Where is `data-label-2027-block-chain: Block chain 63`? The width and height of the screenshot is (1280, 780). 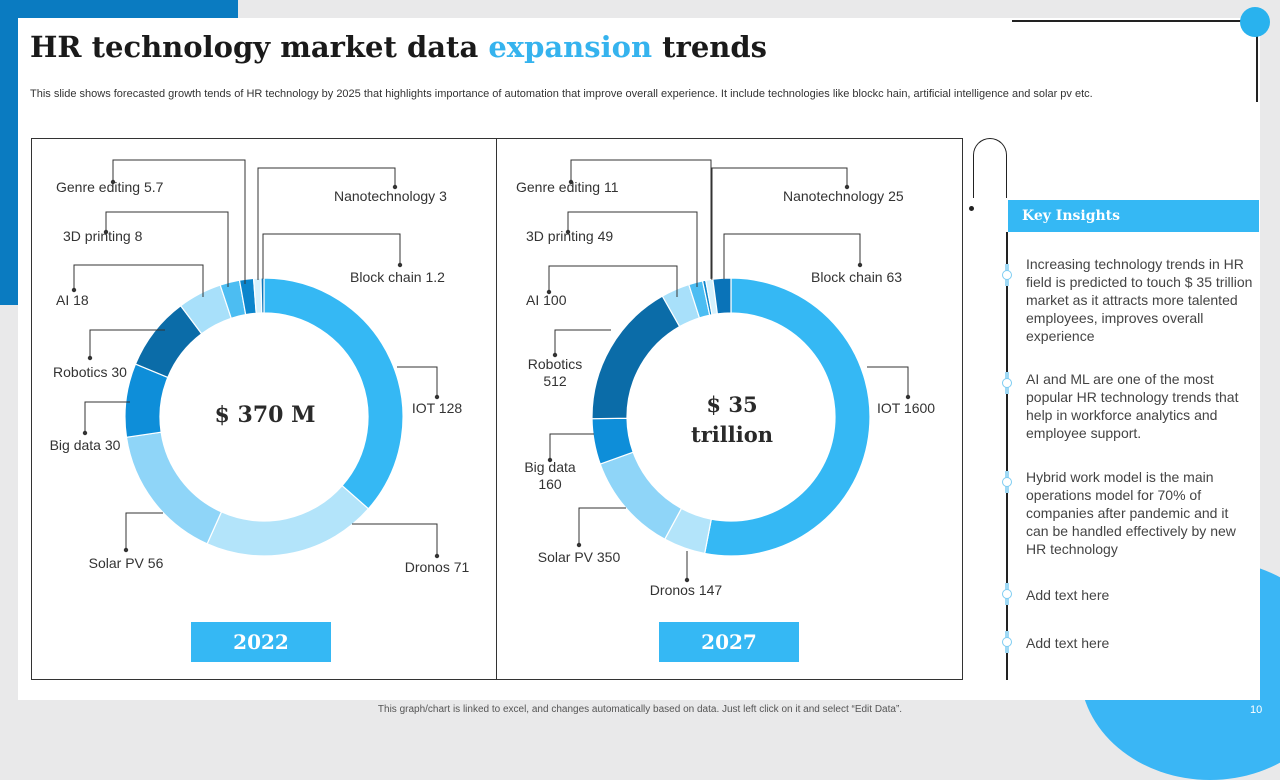 data-label-2027-block-chain: Block chain 63 is located at coordinates (857, 277).